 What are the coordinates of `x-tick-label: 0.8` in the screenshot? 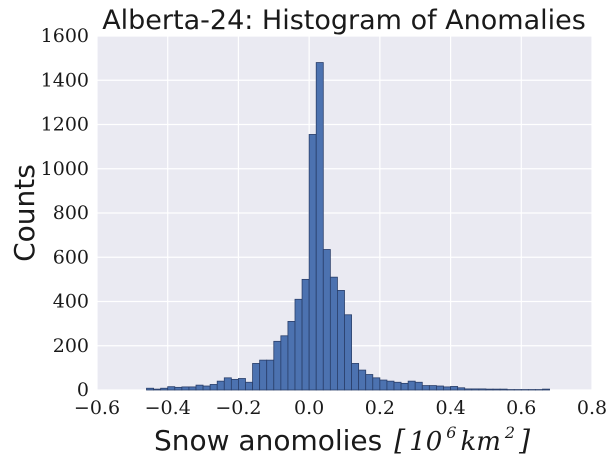 It's located at (592, 408).